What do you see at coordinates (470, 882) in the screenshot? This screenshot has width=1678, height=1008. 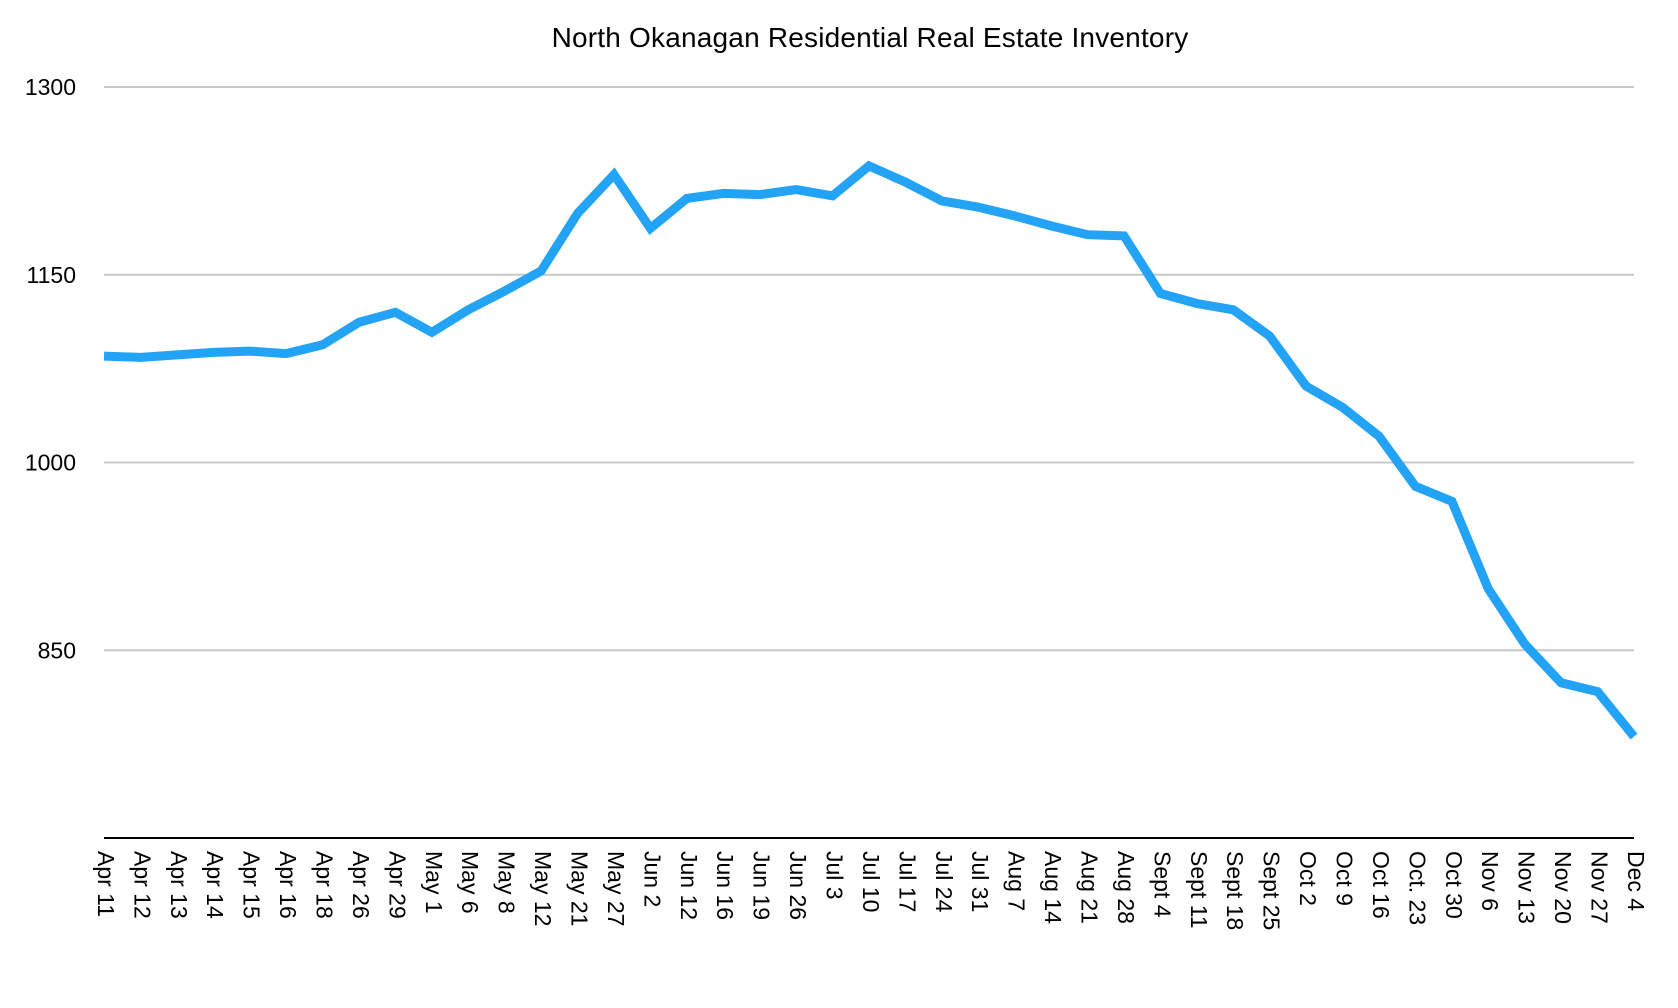 I see `x-tick-label: May 6` at bounding box center [470, 882].